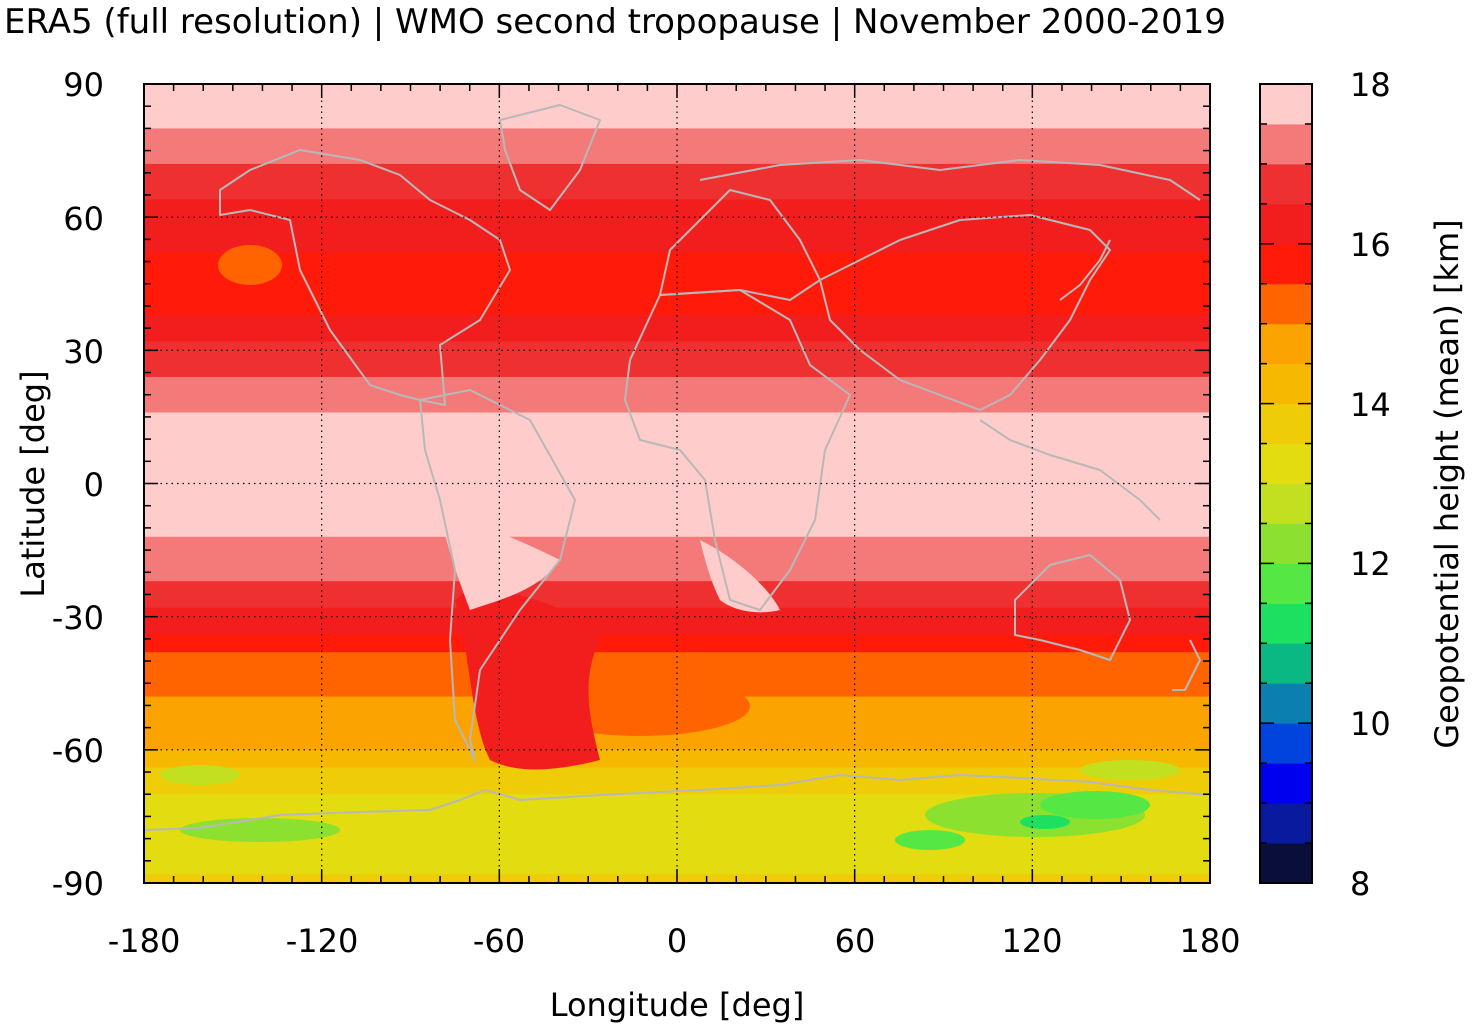 This screenshot has width=1472, height=1029. I want to click on coast-new-zealand, so click(1186, 665).